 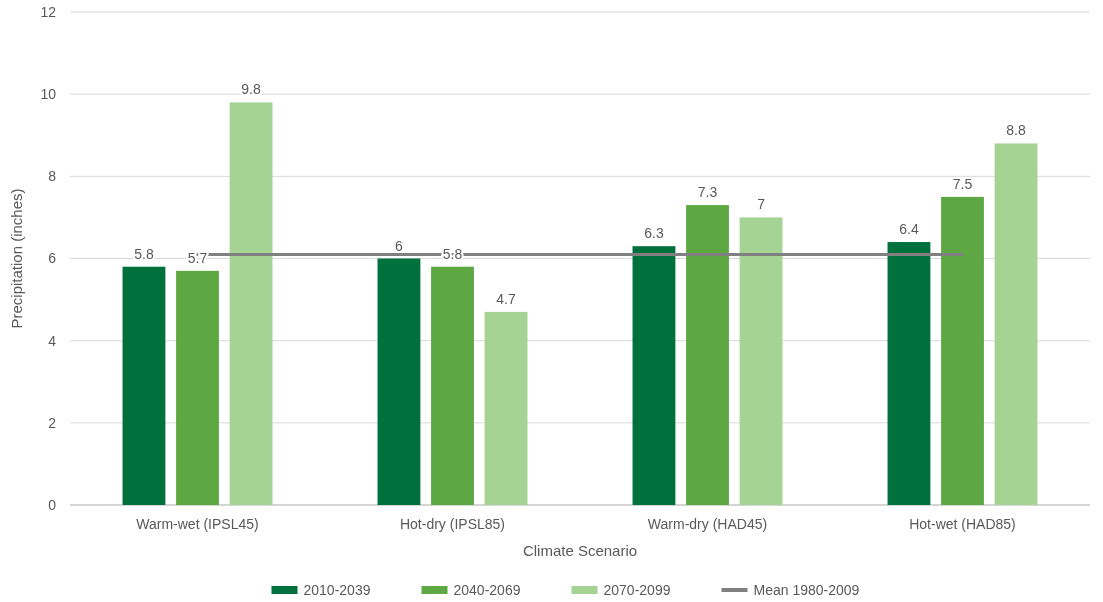 What do you see at coordinates (909, 229) in the screenshot?
I see `data-label: 6.4` at bounding box center [909, 229].